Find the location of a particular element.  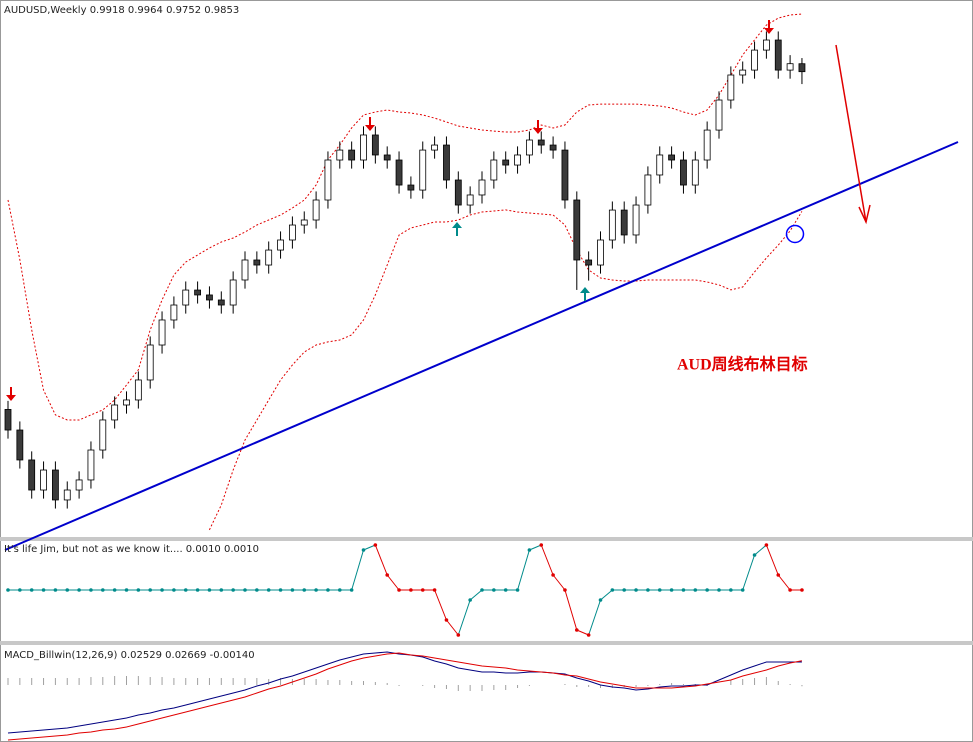

macd-panel is located at coordinates (405, 696).